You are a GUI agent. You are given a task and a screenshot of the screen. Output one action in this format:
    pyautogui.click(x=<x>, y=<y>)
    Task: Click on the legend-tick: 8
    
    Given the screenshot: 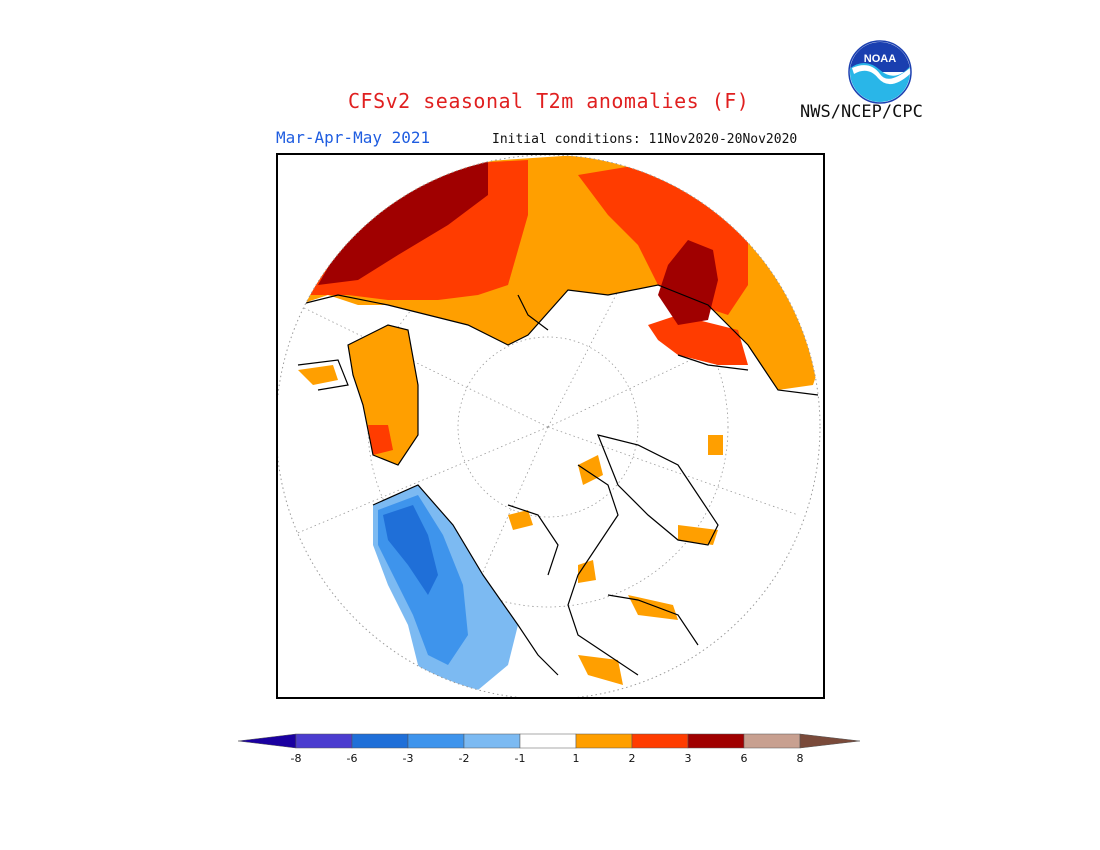 What is the action you would take?
    pyautogui.click(x=800, y=758)
    